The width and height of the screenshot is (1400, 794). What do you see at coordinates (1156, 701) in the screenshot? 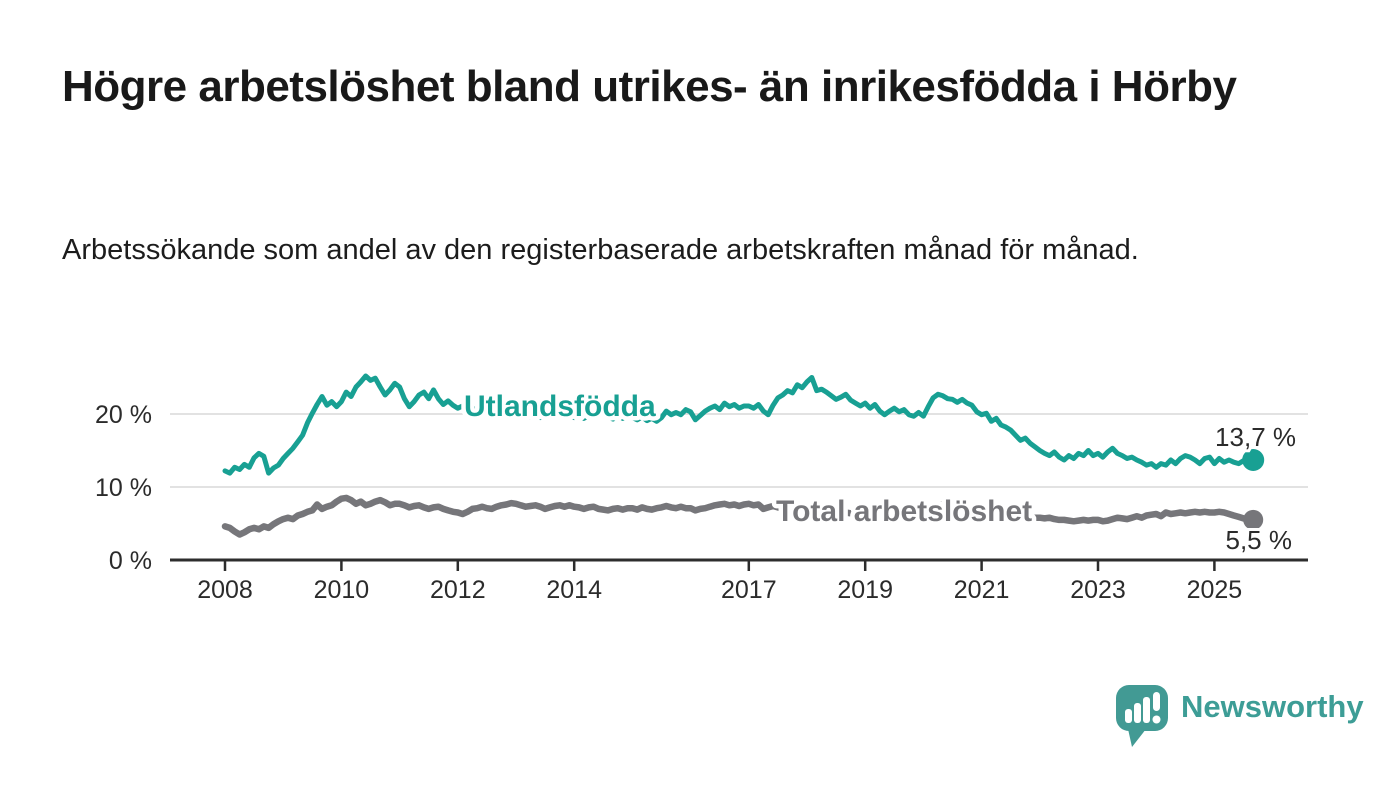
I see `exclamation-bar` at bounding box center [1156, 701].